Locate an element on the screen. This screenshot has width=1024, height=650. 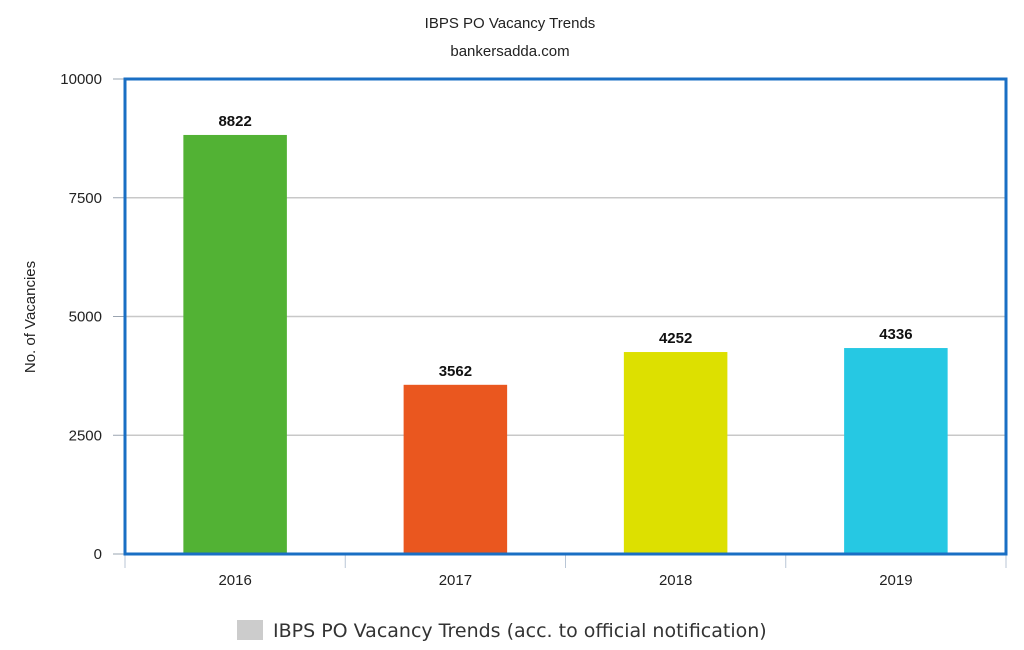
x-tick-label: 2016 is located at coordinates (234, 580).